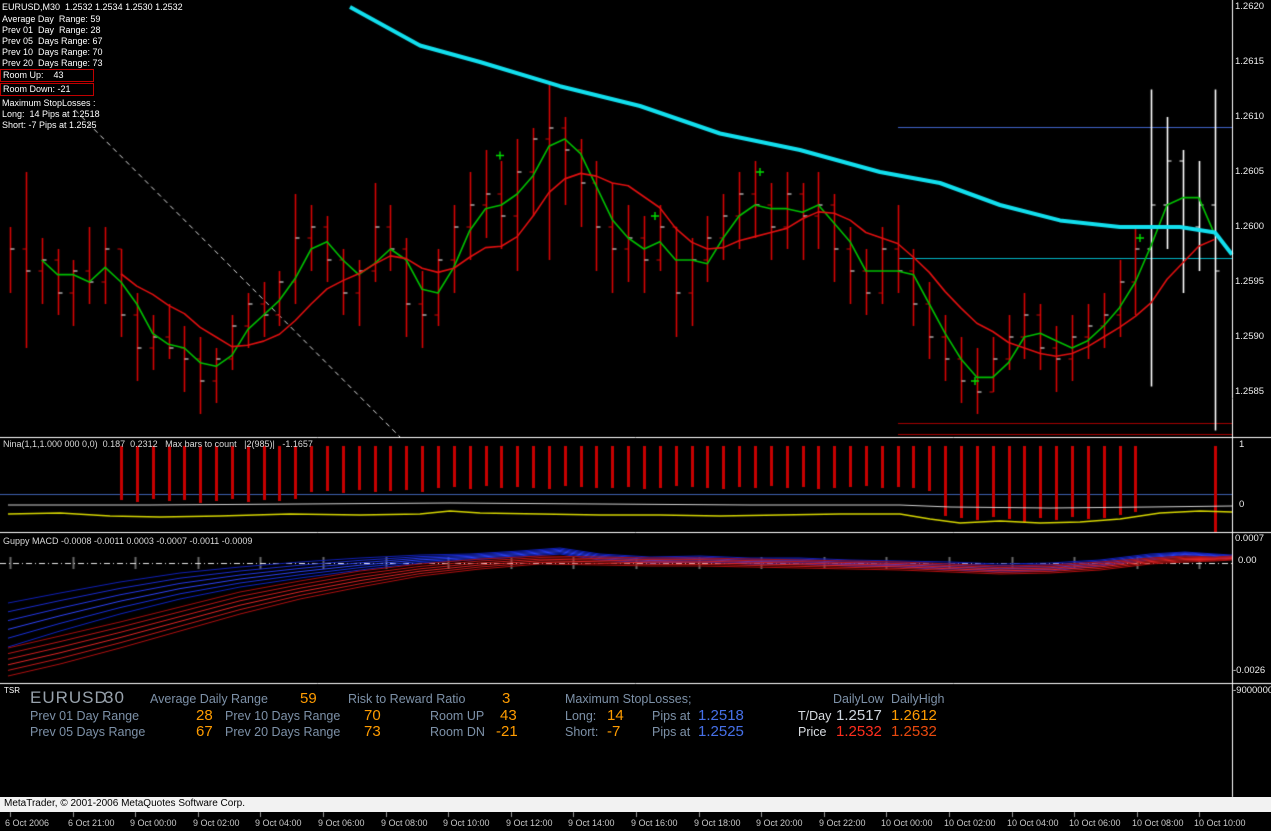 This screenshot has width=1271, height=831. What do you see at coordinates (27, 823) in the screenshot?
I see `time-axis-label: 6 Oct 2006` at bounding box center [27, 823].